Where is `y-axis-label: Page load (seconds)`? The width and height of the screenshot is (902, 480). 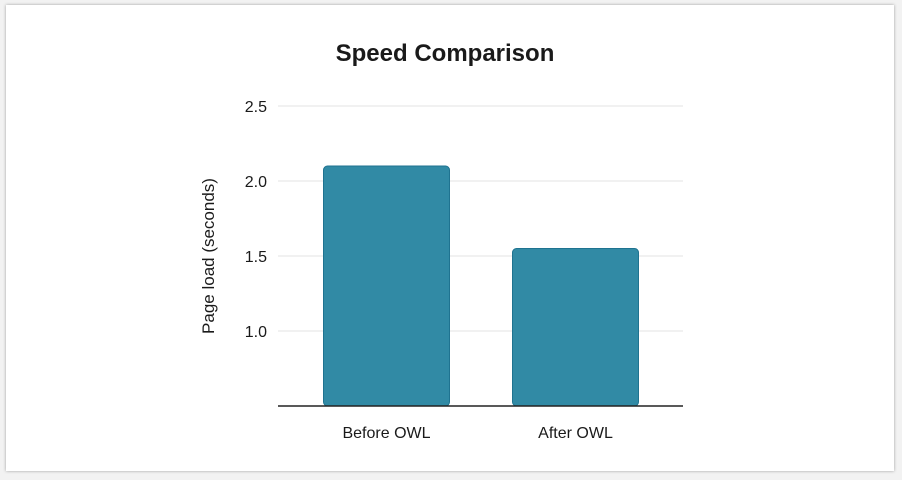
y-axis-label: Page load (seconds) is located at coordinates (208, 256).